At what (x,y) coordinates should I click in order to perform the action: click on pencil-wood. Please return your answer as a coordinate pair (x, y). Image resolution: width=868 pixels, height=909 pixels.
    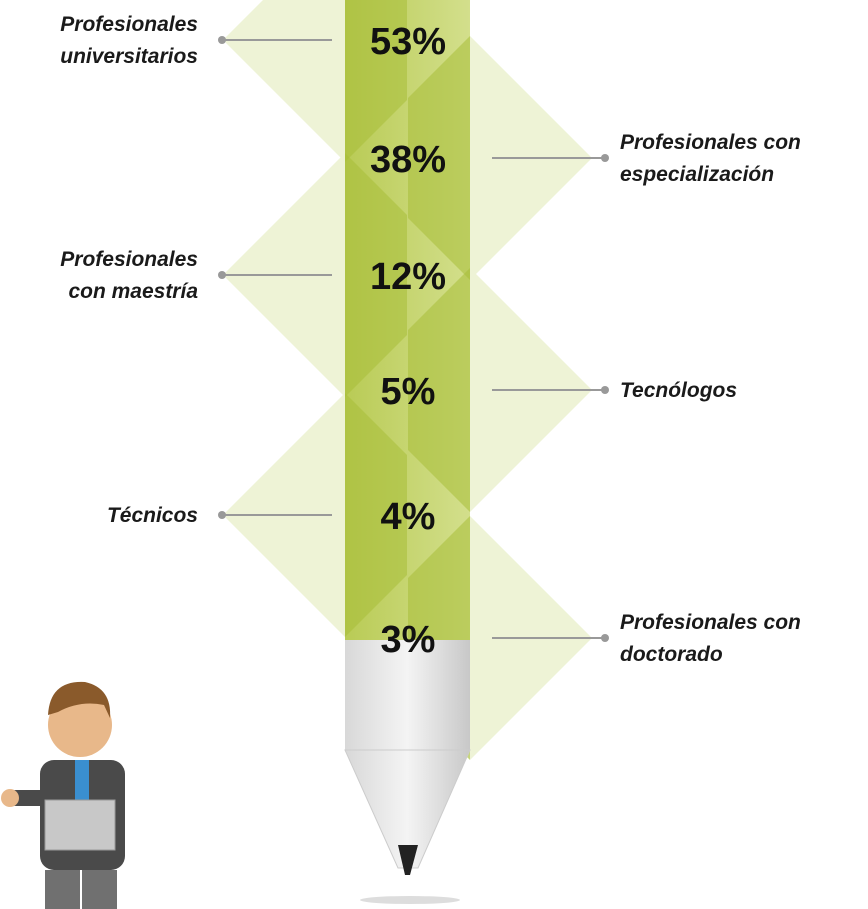
    Looking at the image, I should click on (407, 695).